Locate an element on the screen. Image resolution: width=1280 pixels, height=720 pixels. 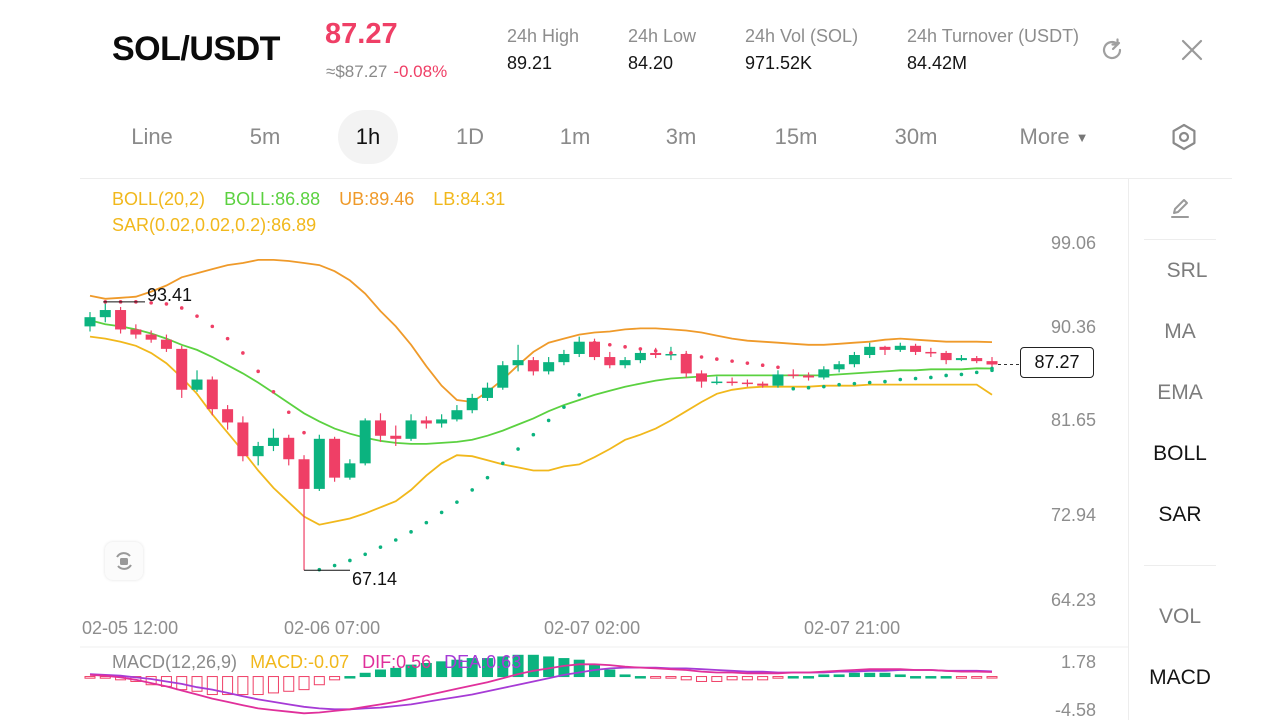
tab-5m: 5m is located at coordinates (265, 136).